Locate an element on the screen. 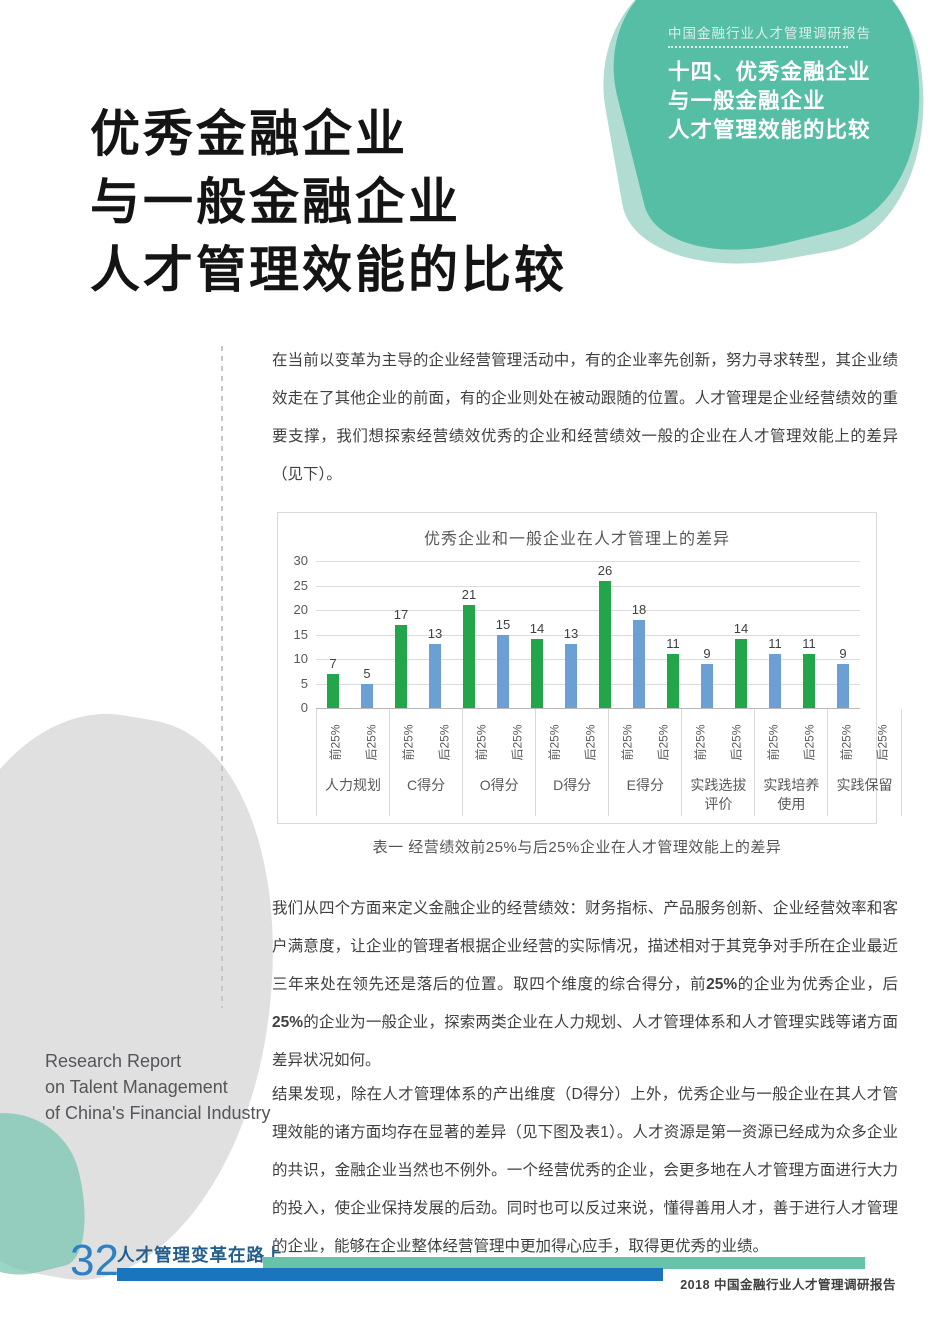 The width and height of the screenshot is (940, 1329). bar-value-label: 7 is located at coordinates (333, 663).